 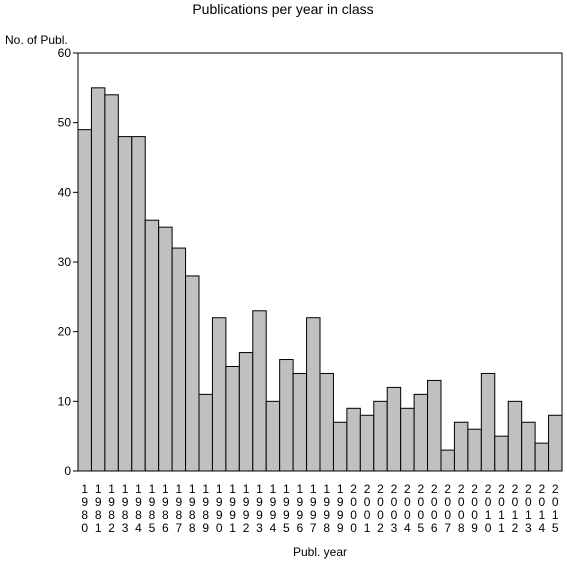 I want to click on bar-1996, so click(x=300, y=422).